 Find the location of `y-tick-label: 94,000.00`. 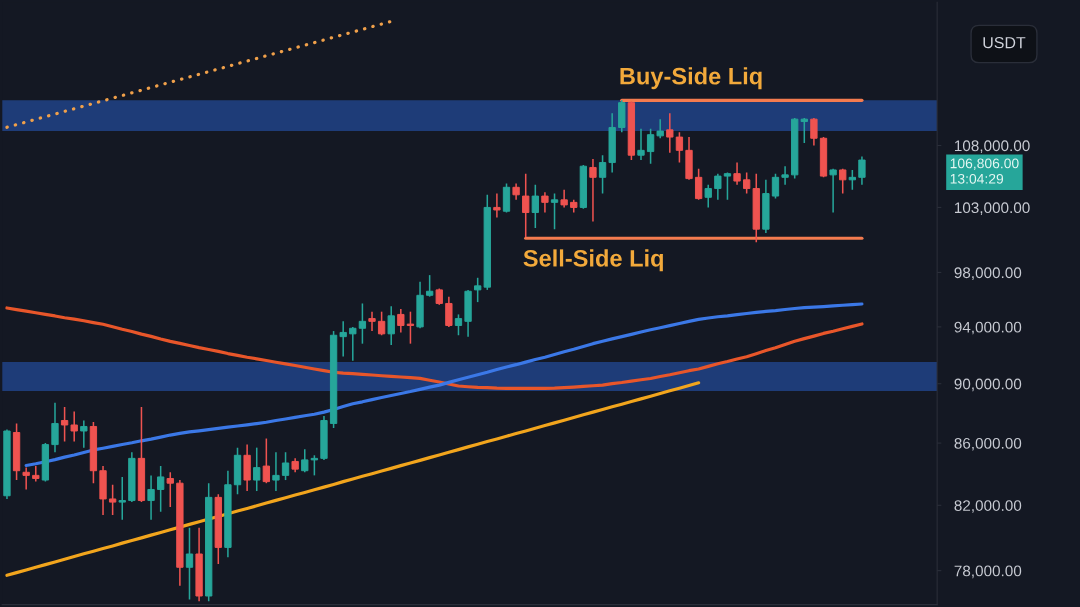

y-tick-label: 94,000.00 is located at coordinates (988, 328).